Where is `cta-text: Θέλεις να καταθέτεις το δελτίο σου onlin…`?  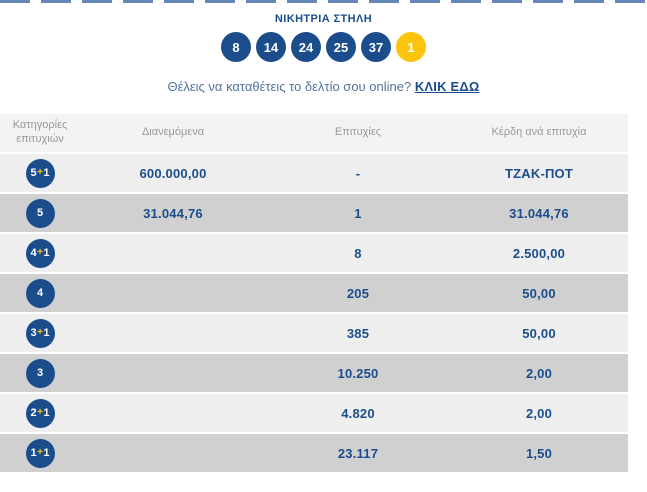 cta-text: Θέλεις να καταθέτεις το δελτίο σου onlin… is located at coordinates (291, 86).